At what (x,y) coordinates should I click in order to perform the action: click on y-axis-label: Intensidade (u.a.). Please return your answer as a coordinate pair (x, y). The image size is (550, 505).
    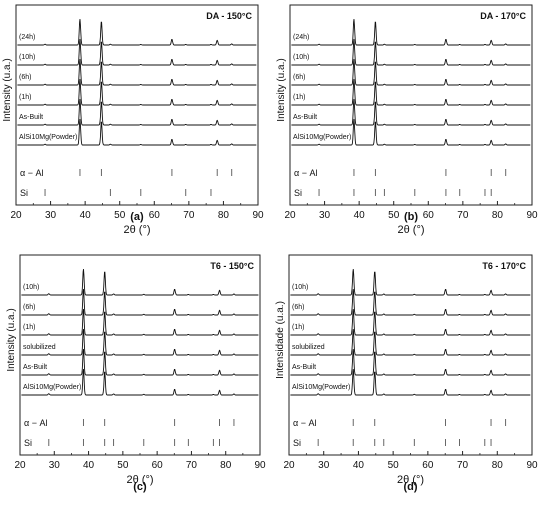
    Looking at the image, I should click on (280, 340).